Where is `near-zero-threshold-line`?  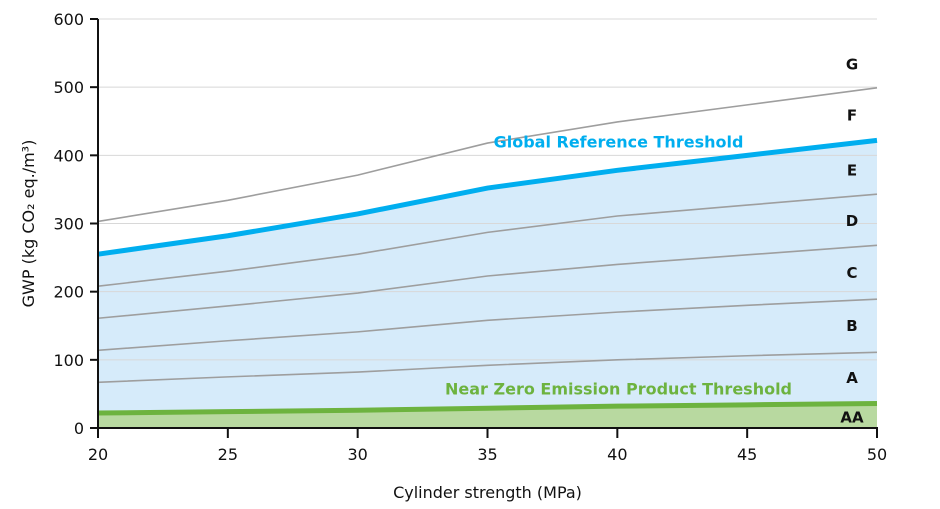 near-zero-threshold-line is located at coordinates (487, 408).